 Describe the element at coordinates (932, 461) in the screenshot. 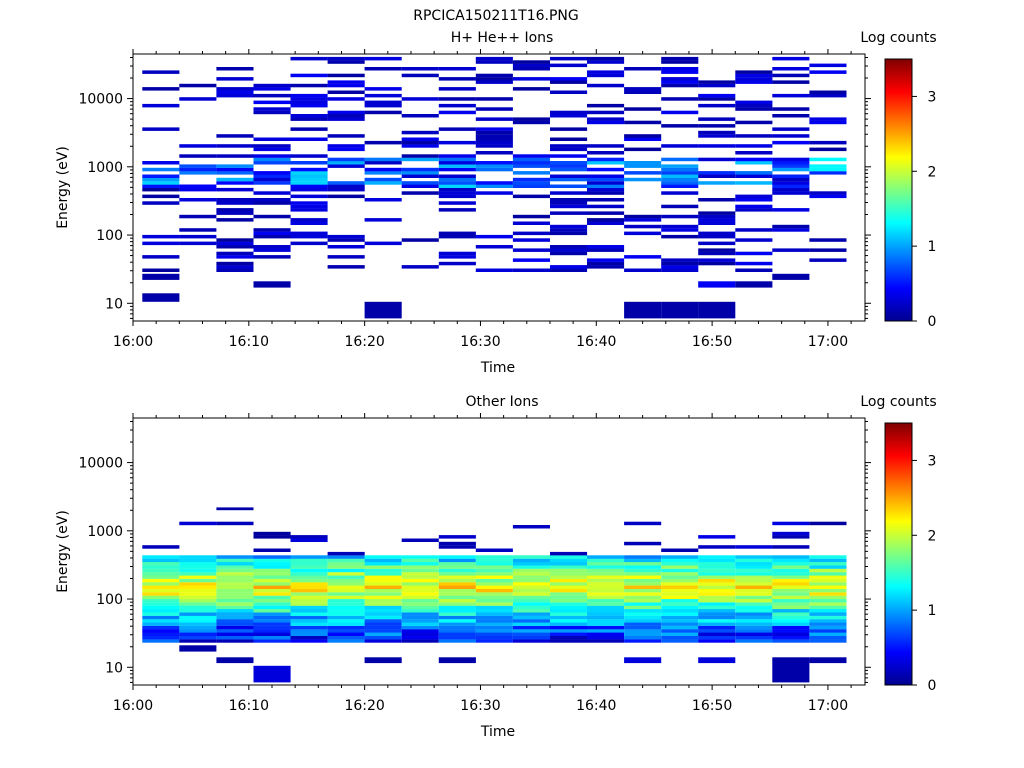

I see `colorbar-tick-label: 3` at that location.